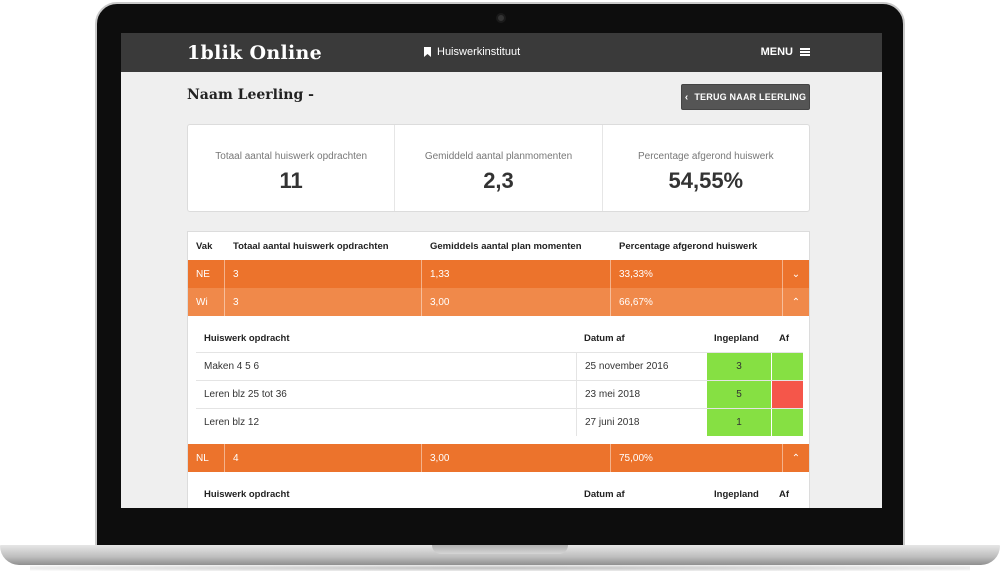  I want to click on subject-row-ne: NE 3 1,33 33,33% ⌄, so click(498, 274).